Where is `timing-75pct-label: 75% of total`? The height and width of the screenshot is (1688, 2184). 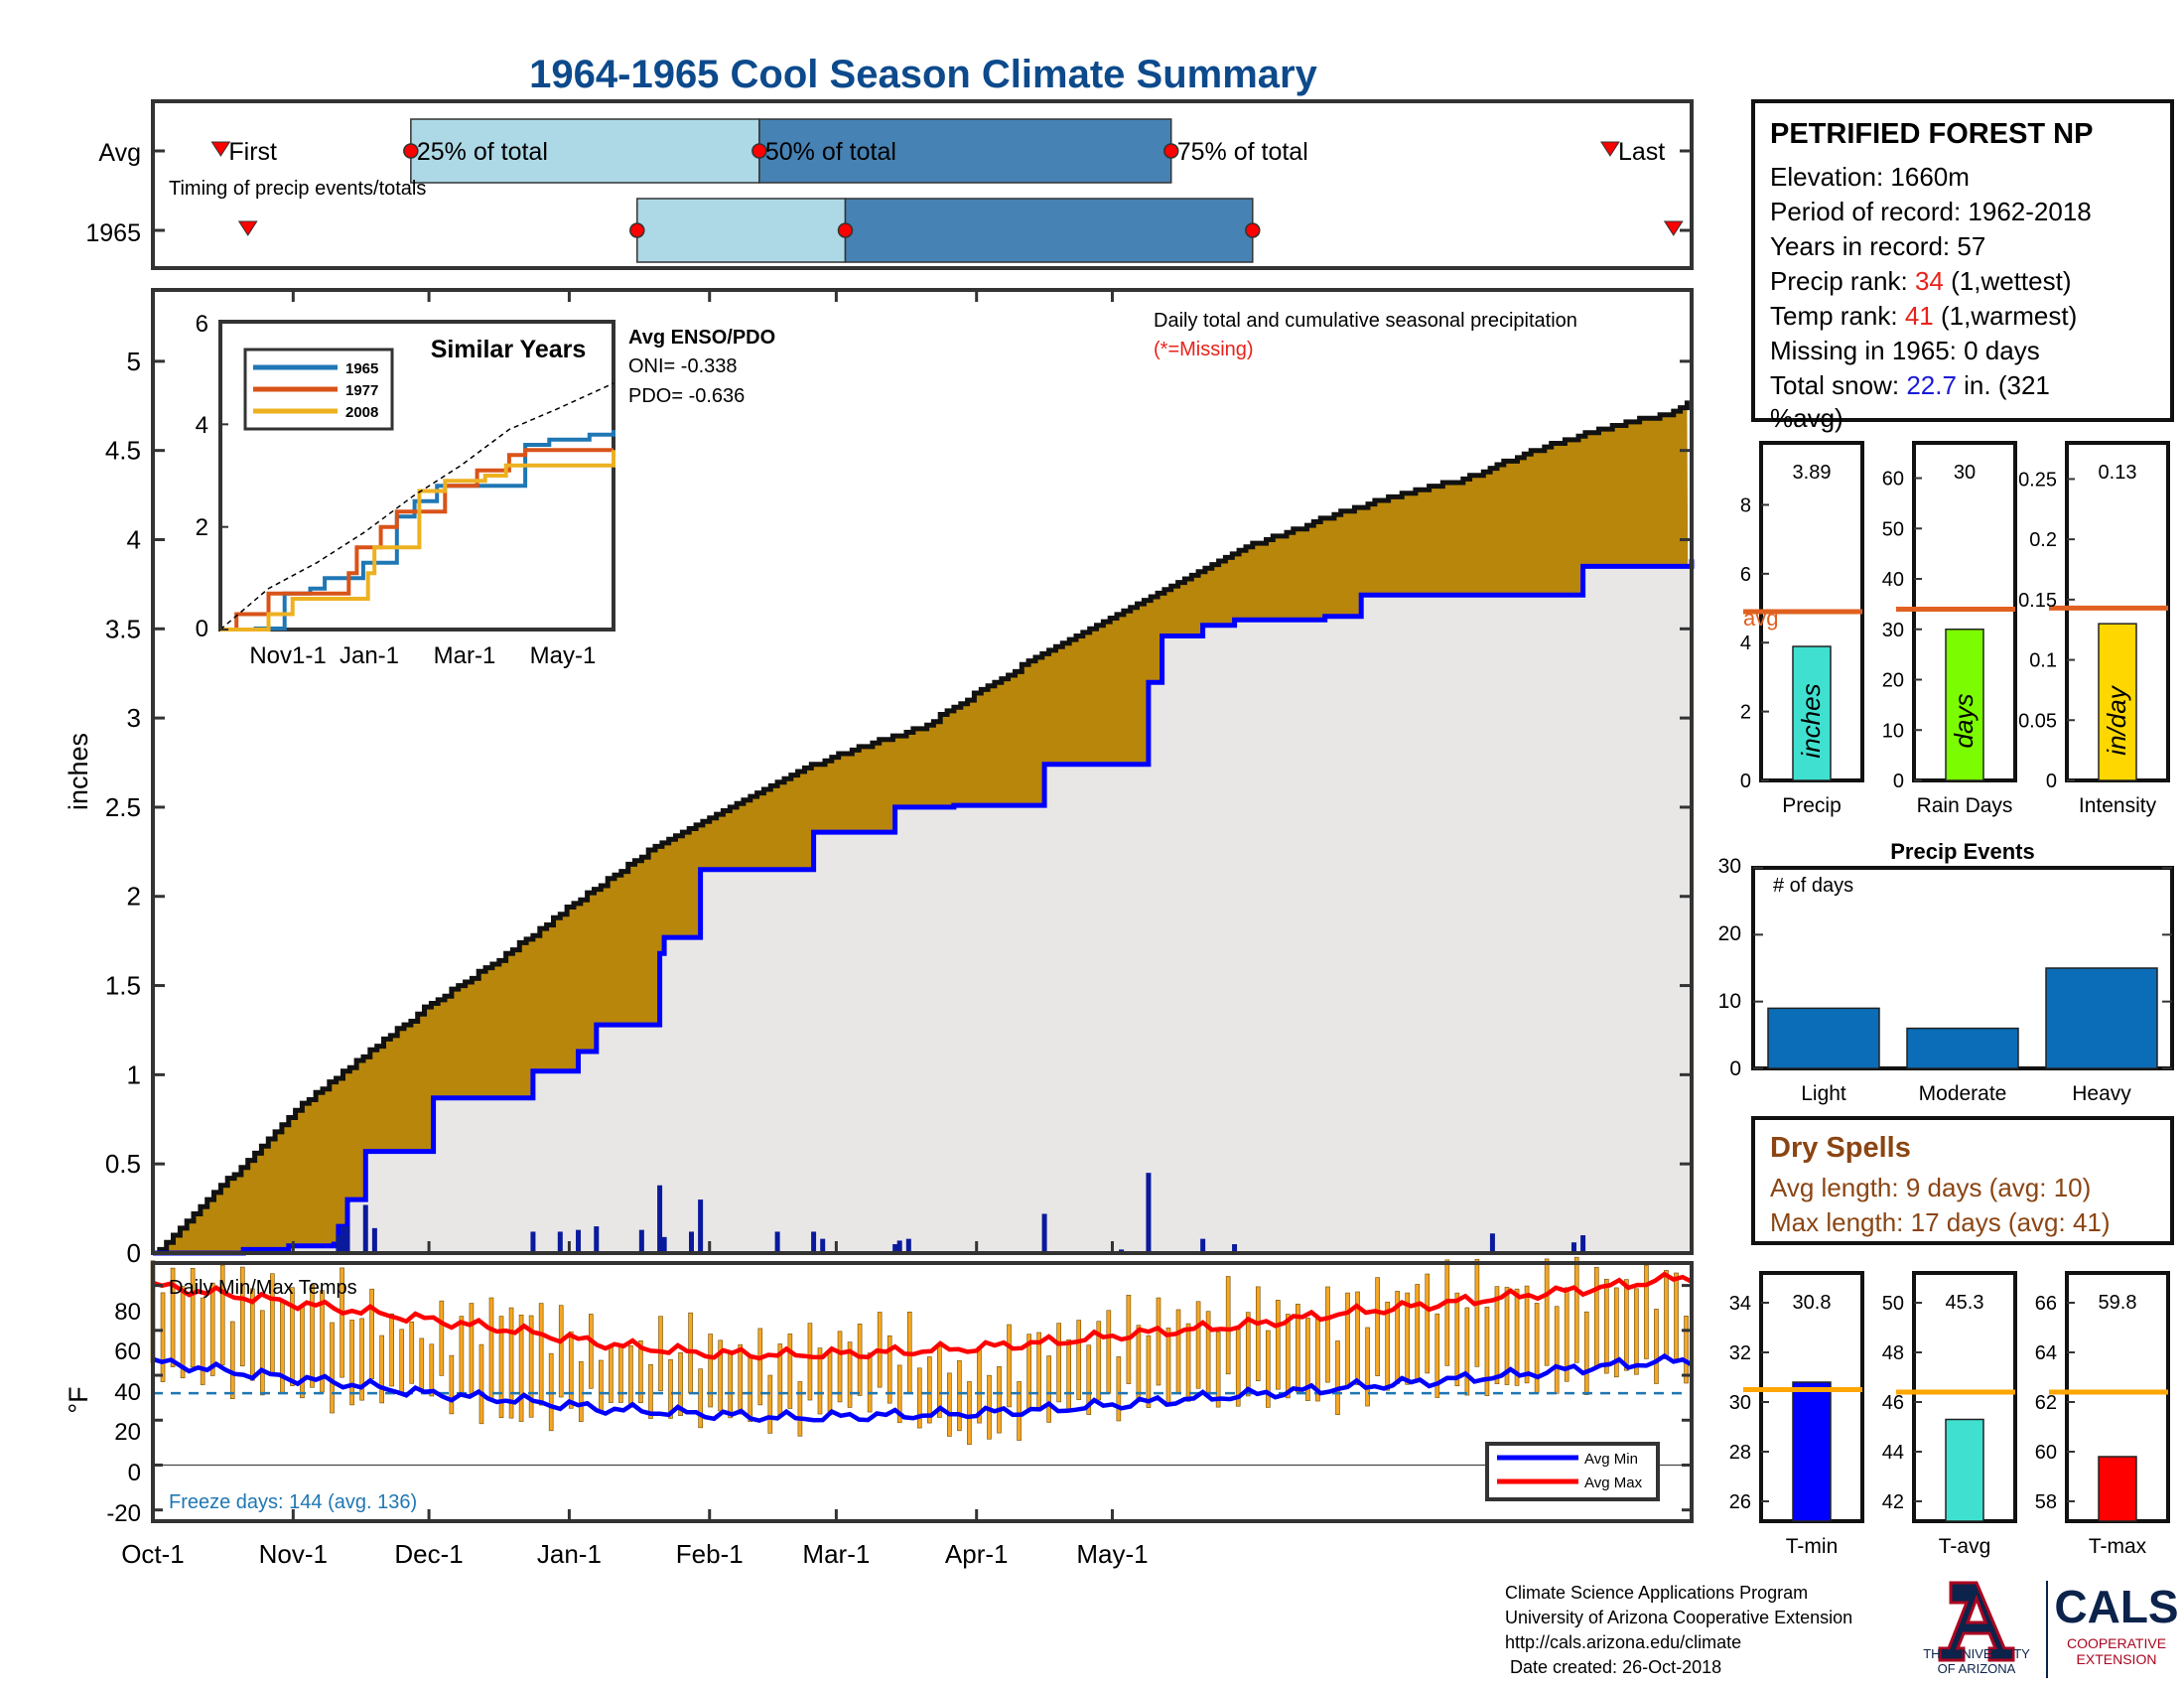
timing-75pct-label: 75% of total is located at coordinates (1242, 152).